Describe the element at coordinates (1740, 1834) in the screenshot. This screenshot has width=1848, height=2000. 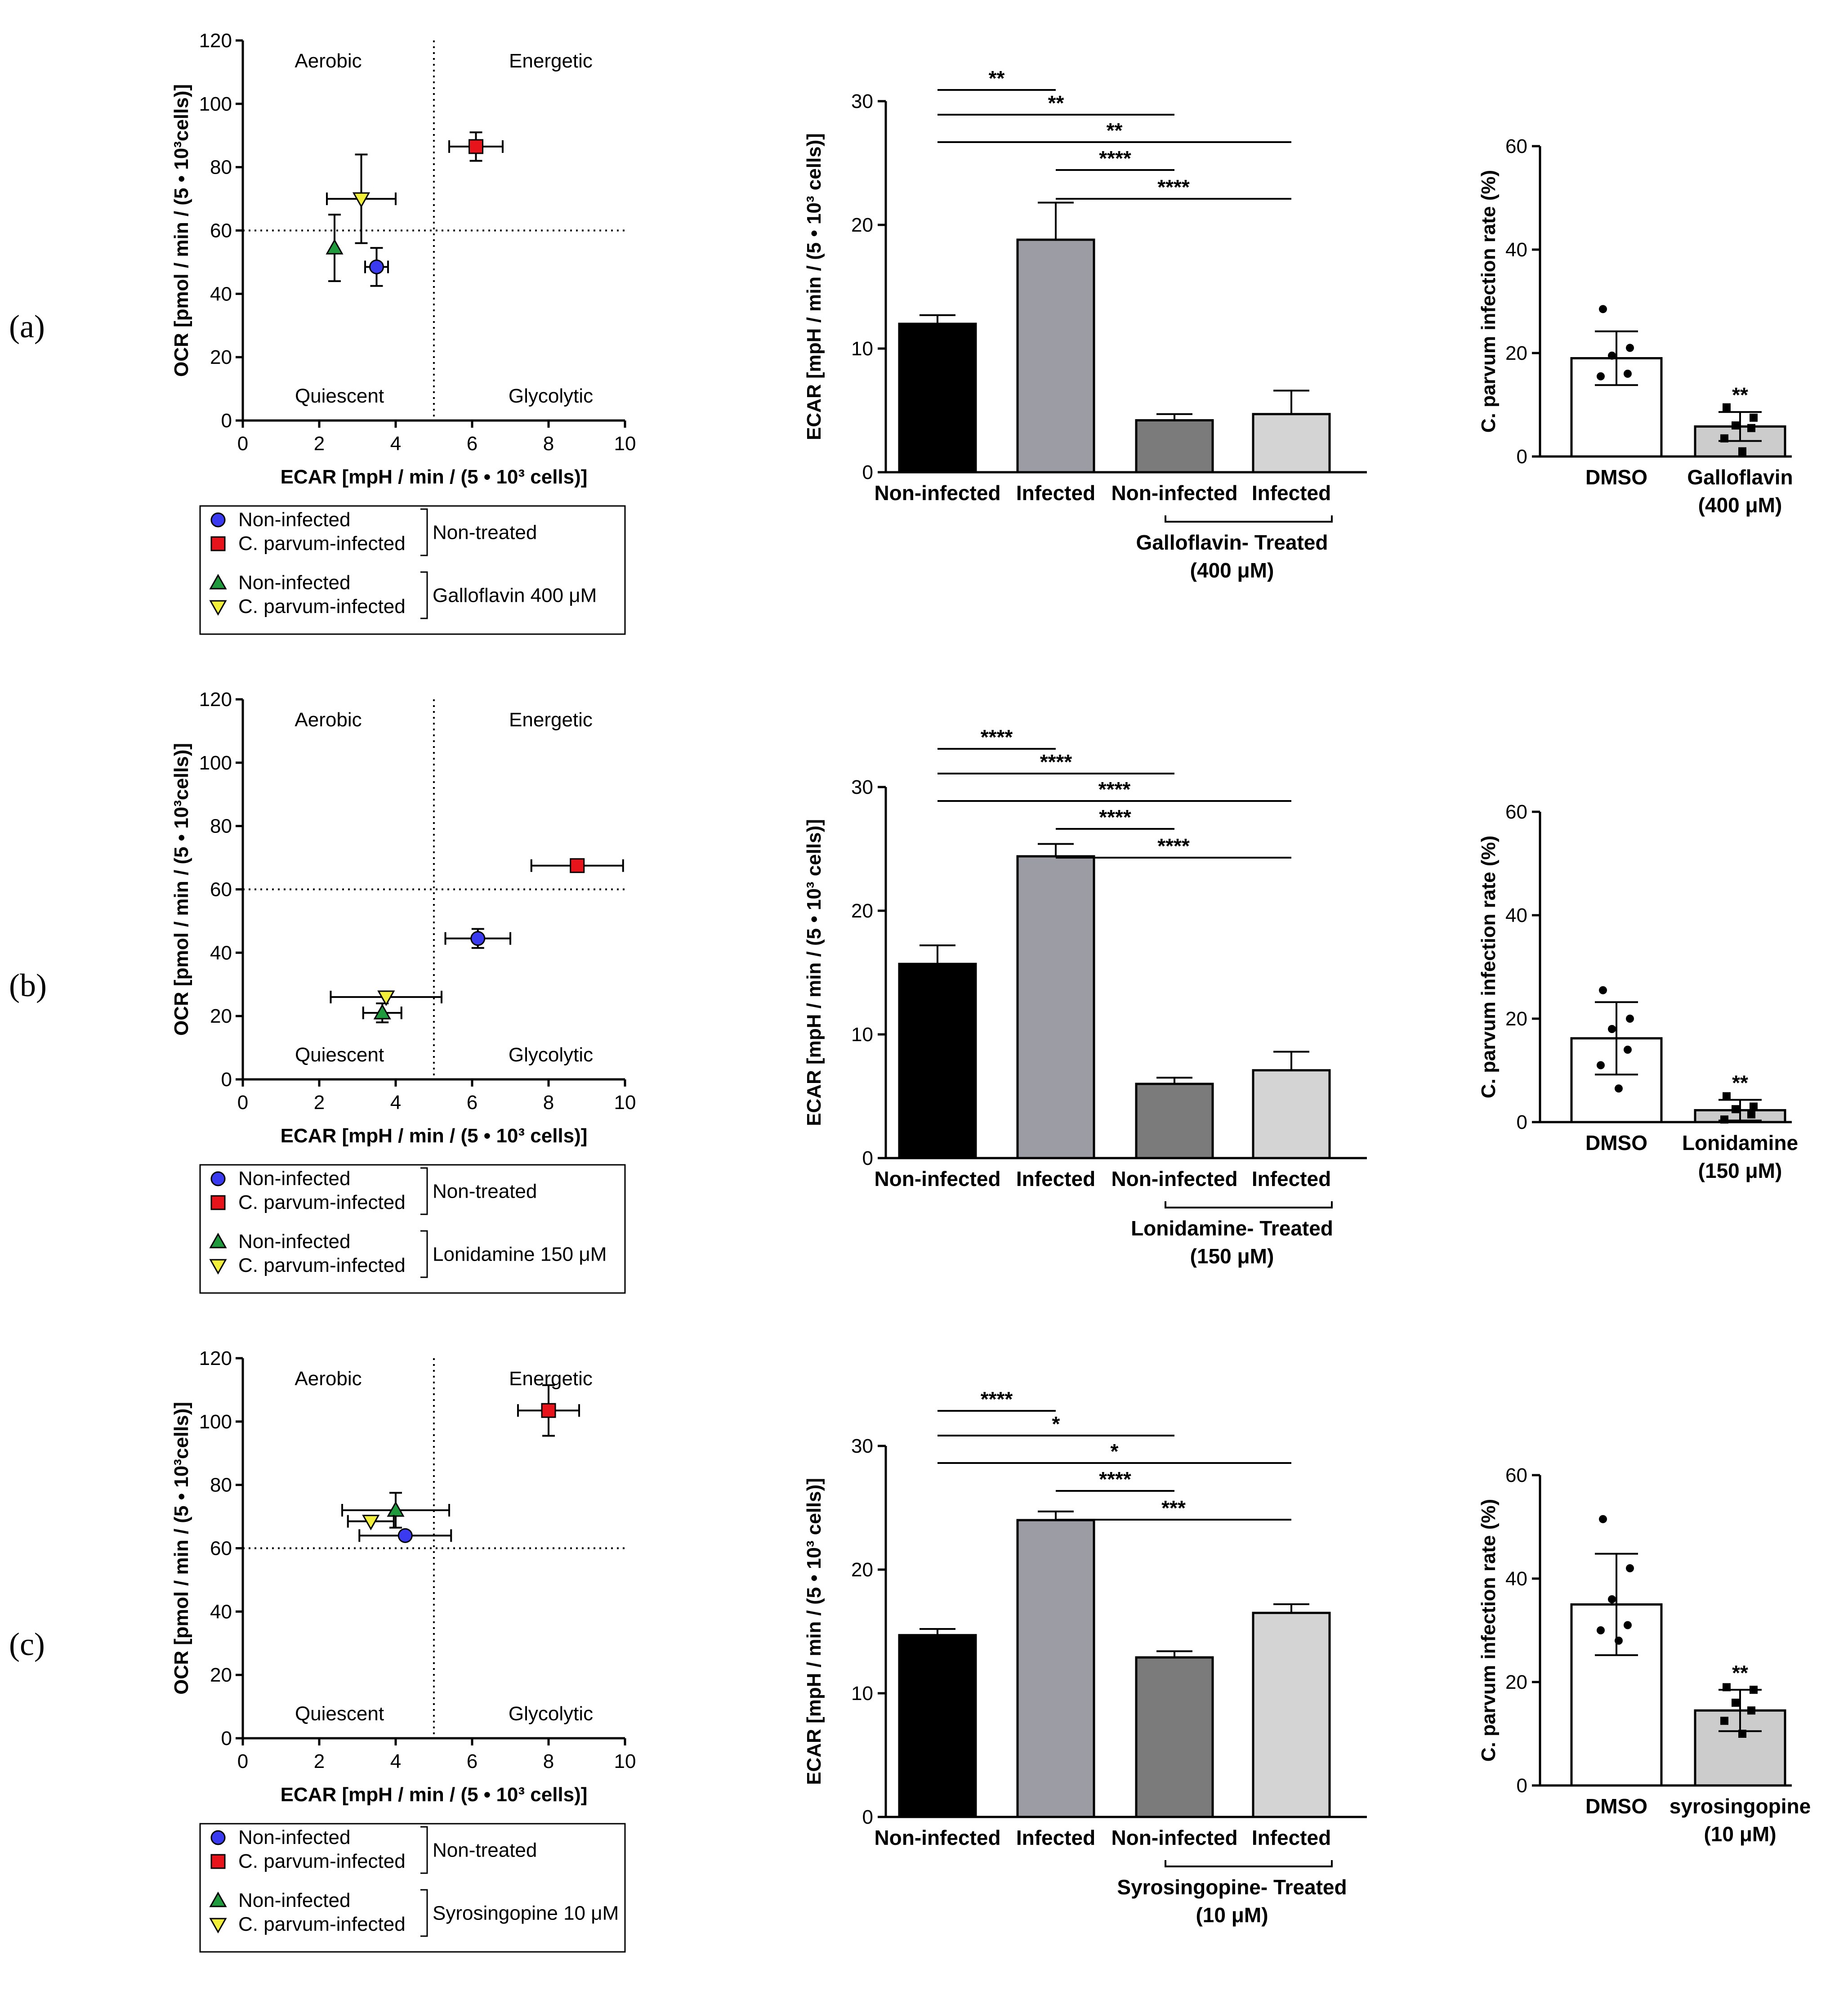
I see `dose-label: (10 μM)` at that location.